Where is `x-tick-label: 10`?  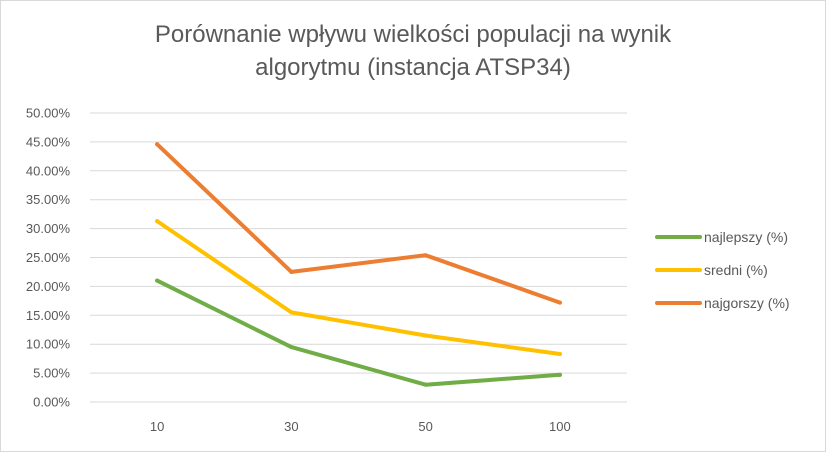 x-tick-label: 10 is located at coordinates (157, 426).